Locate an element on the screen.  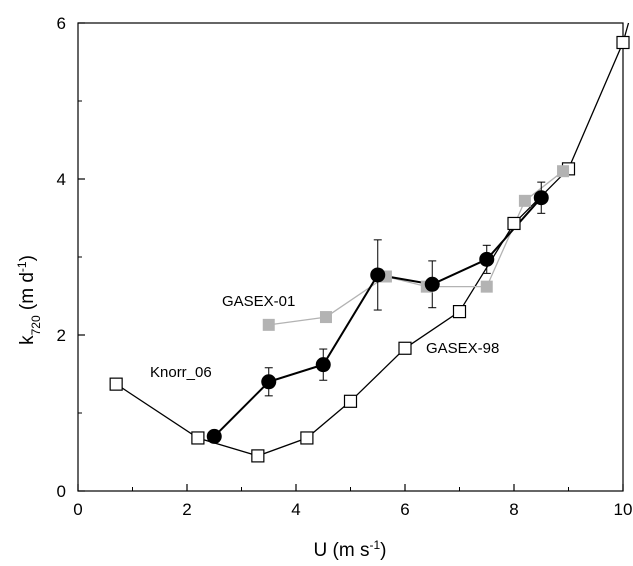
x-tick-label: 10 is located at coordinates (623, 509).